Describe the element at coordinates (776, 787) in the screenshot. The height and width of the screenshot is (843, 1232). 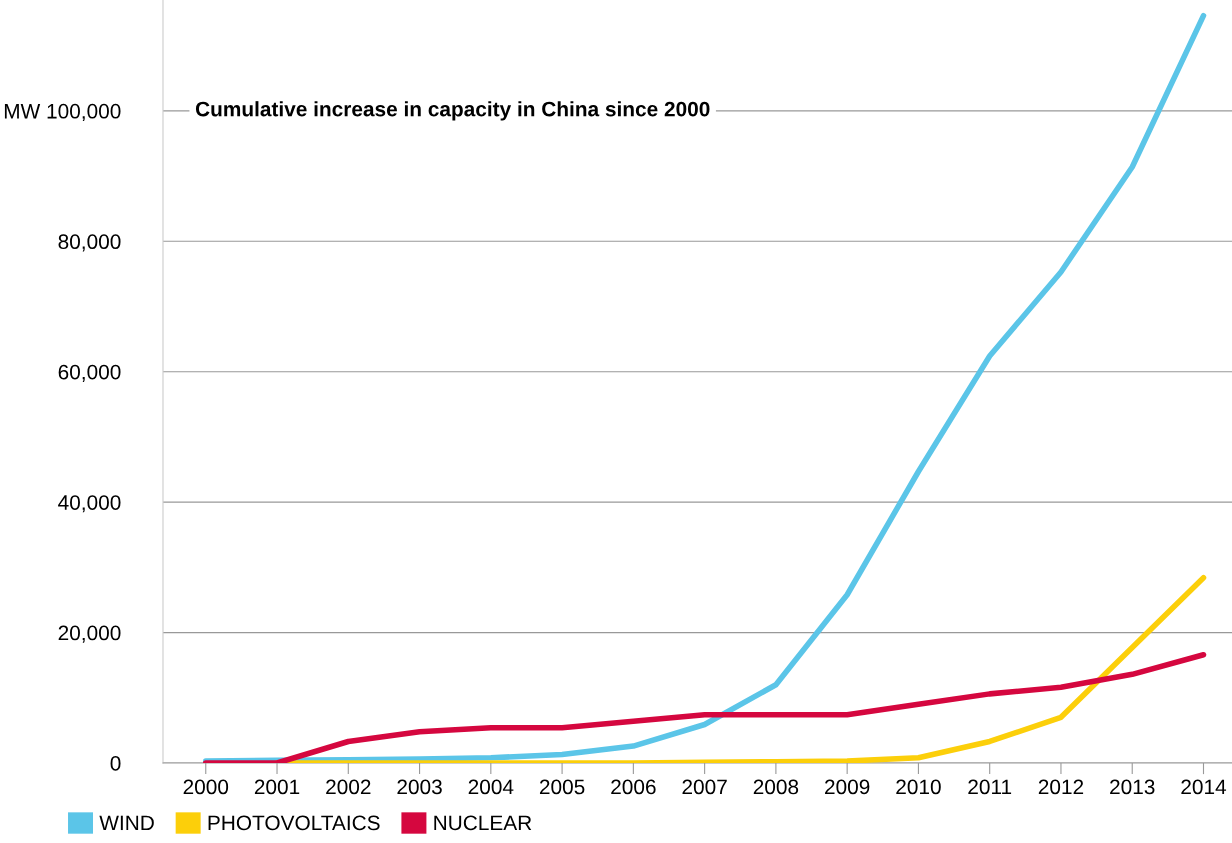
I see `x-tick-label: 2008` at that location.